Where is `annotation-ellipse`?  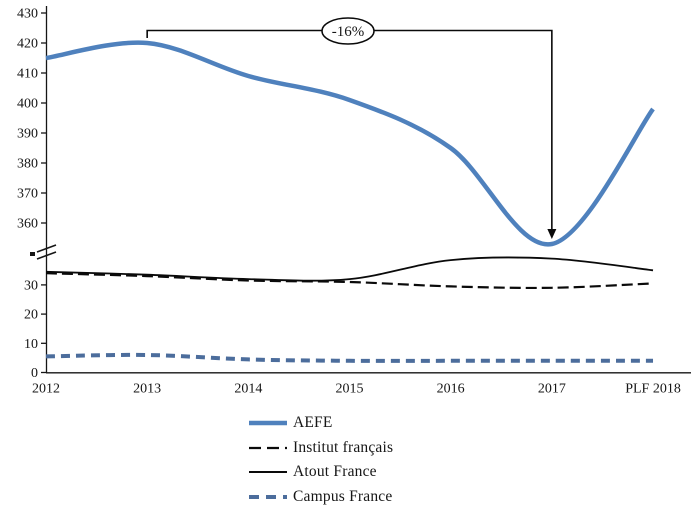 annotation-ellipse is located at coordinates (348, 31).